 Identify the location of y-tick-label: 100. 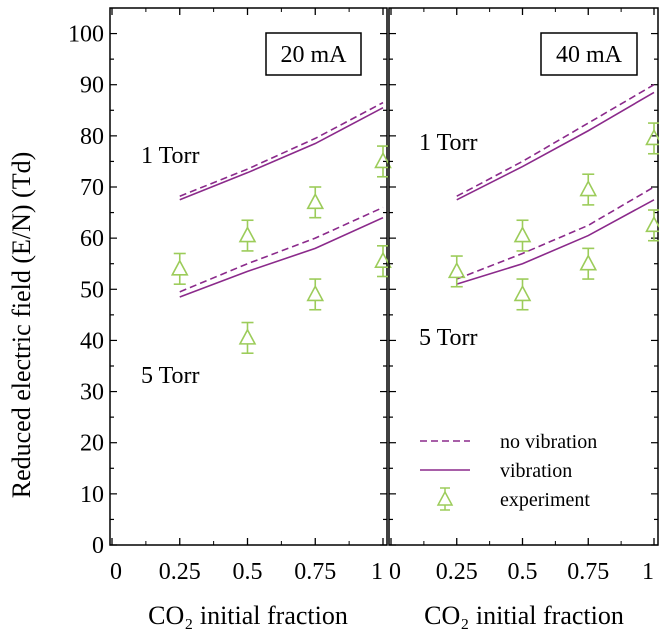
(86, 35).